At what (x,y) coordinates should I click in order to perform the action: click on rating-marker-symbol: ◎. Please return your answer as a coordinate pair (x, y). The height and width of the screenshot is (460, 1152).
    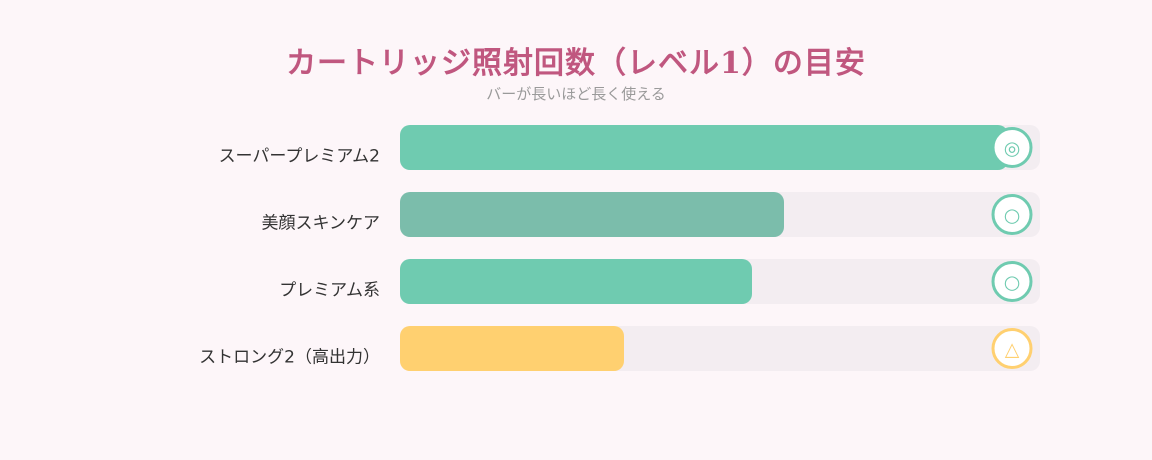
    Looking at the image, I should click on (1012, 149).